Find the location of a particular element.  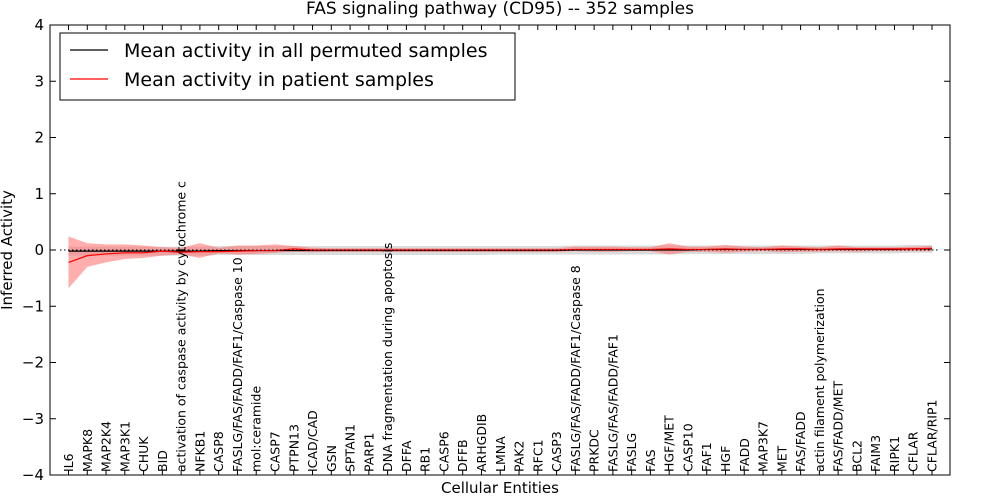

x-tick-label: CASP8 is located at coordinates (218, 451).